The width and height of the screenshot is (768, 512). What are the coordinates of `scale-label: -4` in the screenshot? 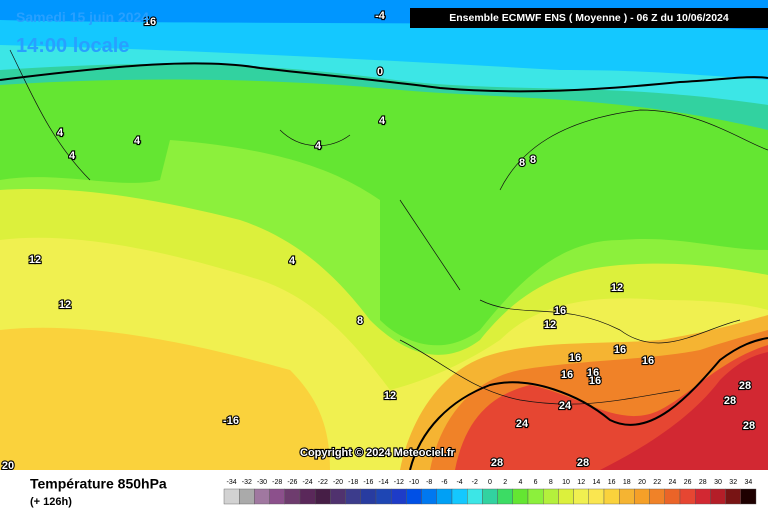 It's located at (459, 482).